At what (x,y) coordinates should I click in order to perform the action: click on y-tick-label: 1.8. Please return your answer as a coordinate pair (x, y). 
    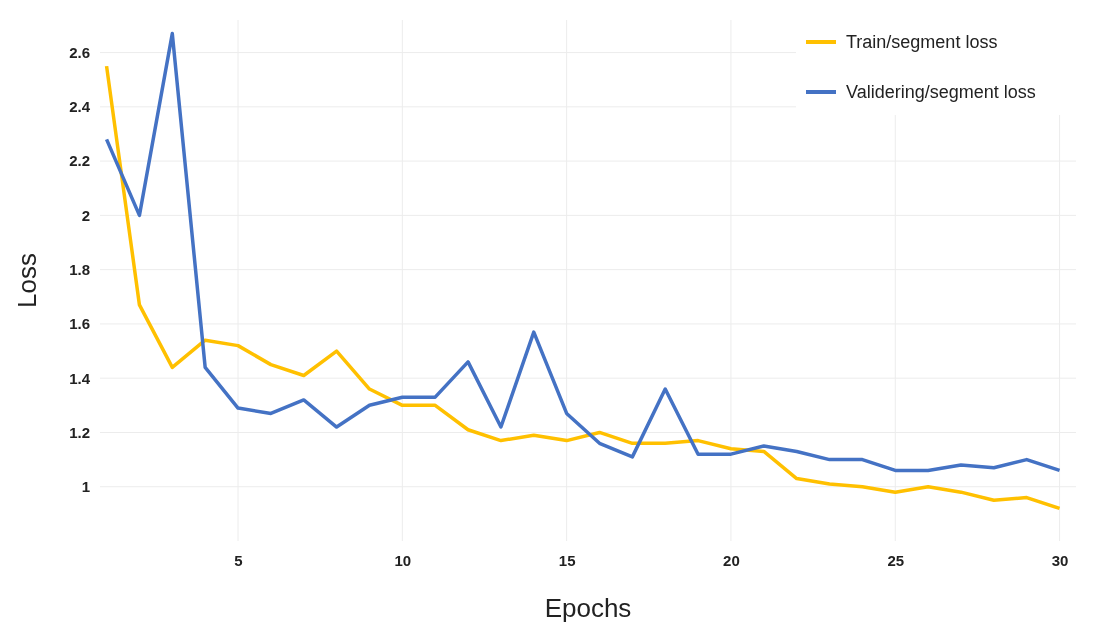
    Looking at the image, I should click on (79, 269).